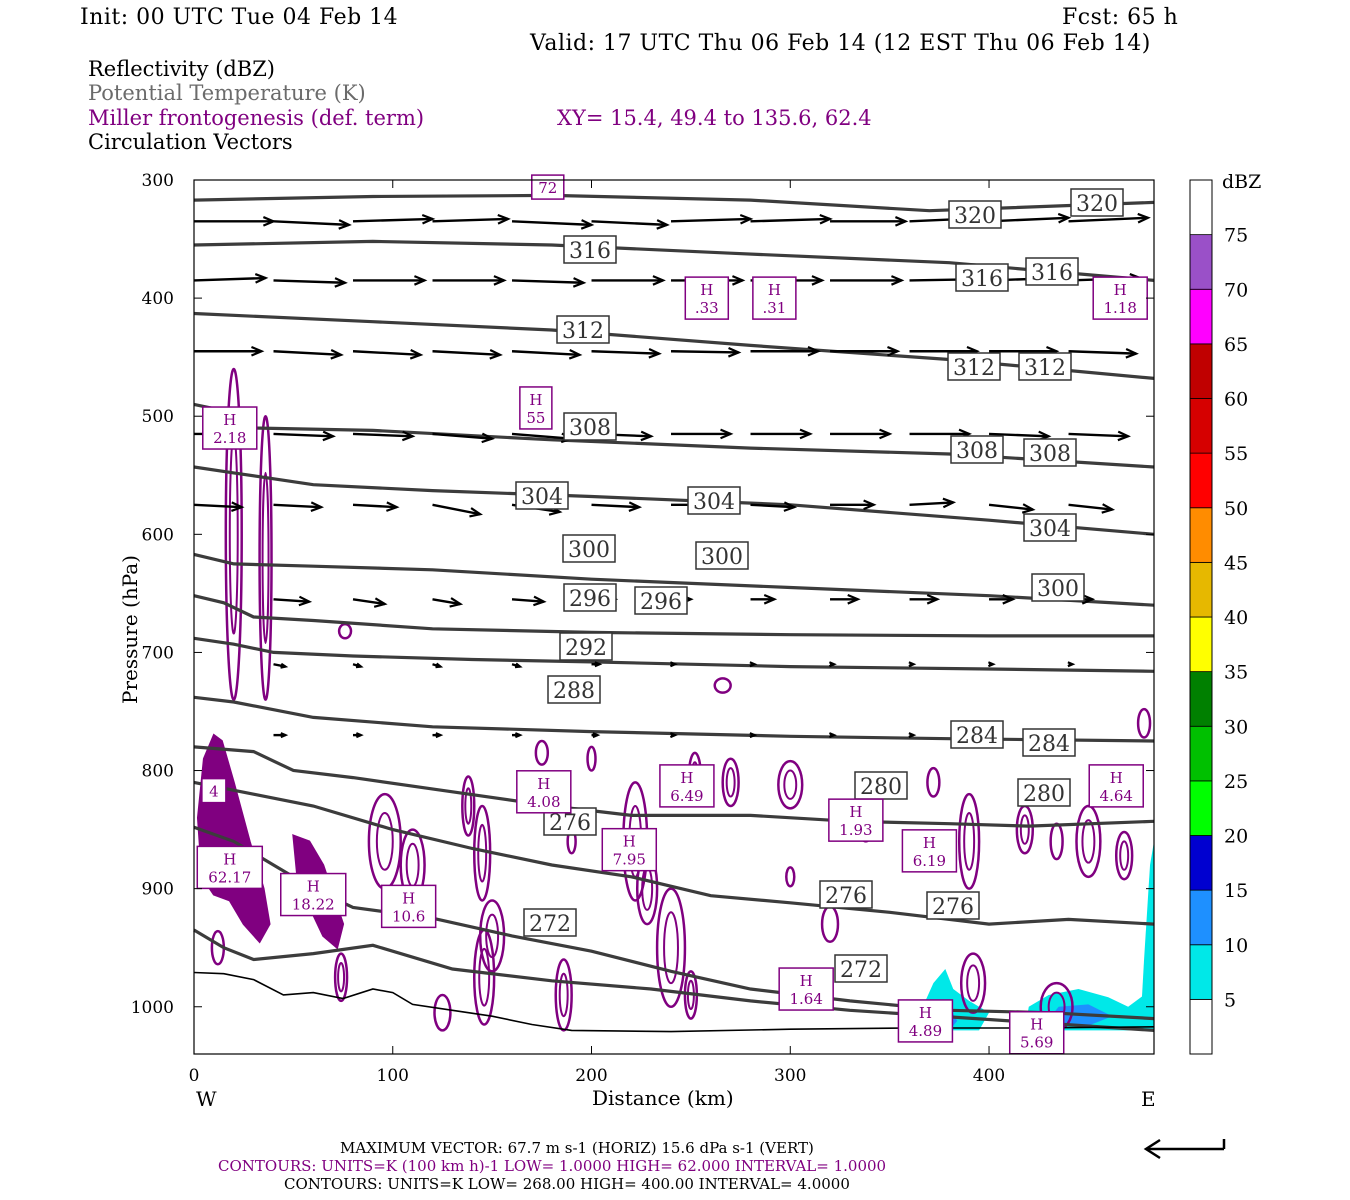  I want to click on svg-text: 4.08, so click(543, 802).